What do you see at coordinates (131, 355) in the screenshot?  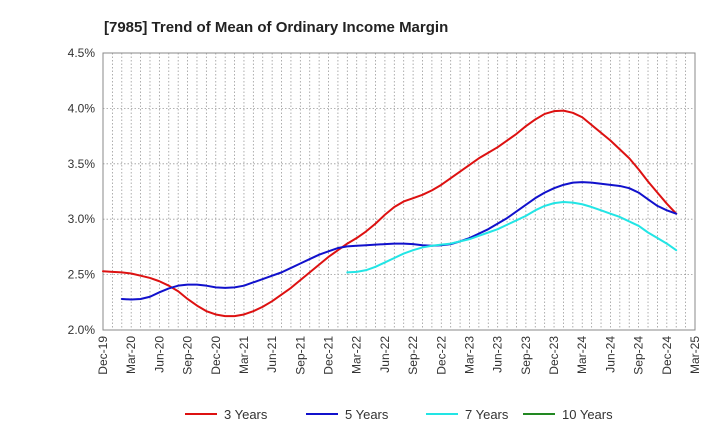 I see `x-tick-label: Mar-20` at bounding box center [131, 355].